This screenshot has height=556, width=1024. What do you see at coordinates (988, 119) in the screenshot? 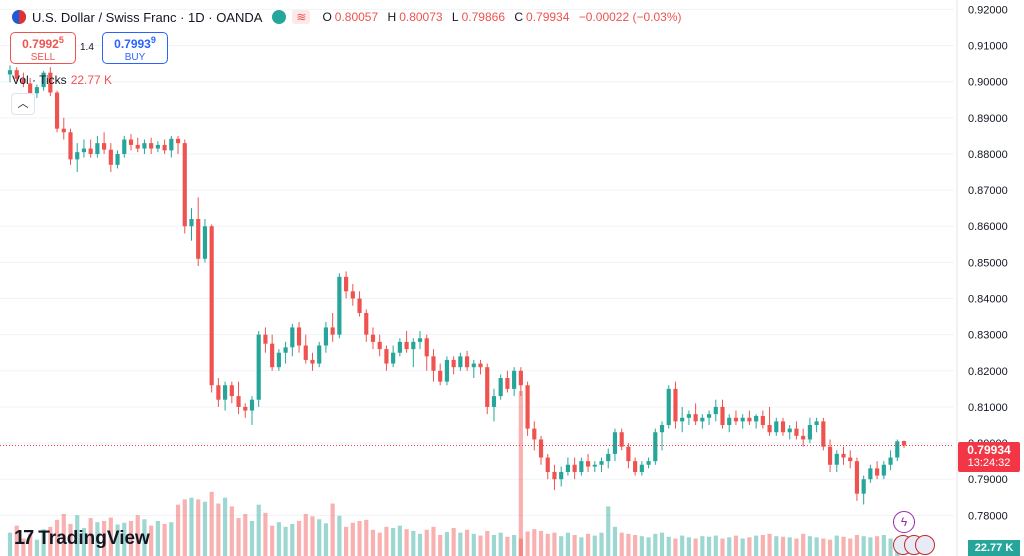
I see `y-tick-label: 0.89000` at bounding box center [988, 119].